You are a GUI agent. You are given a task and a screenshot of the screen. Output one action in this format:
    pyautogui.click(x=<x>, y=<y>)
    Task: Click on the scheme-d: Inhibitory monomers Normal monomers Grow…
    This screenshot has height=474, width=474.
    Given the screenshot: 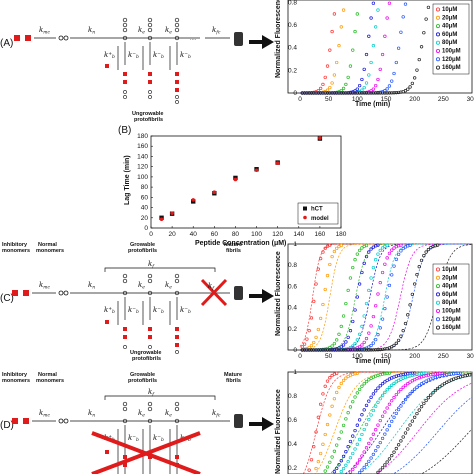 What is the action you would take?
    pyautogui.click(x=138, y=423)
    